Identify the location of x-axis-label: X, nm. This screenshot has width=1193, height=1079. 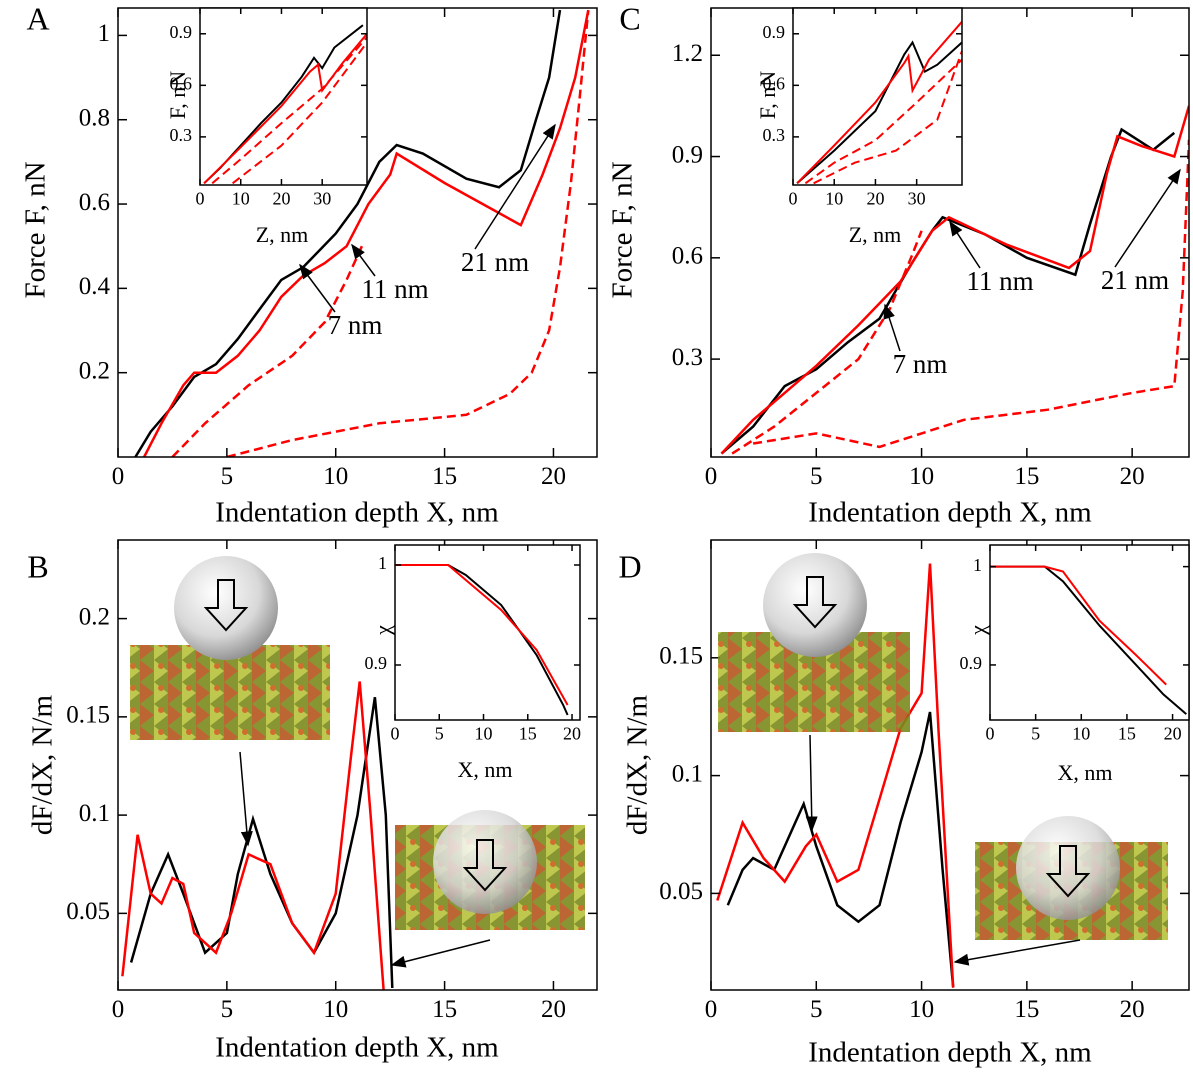
(485, 769).